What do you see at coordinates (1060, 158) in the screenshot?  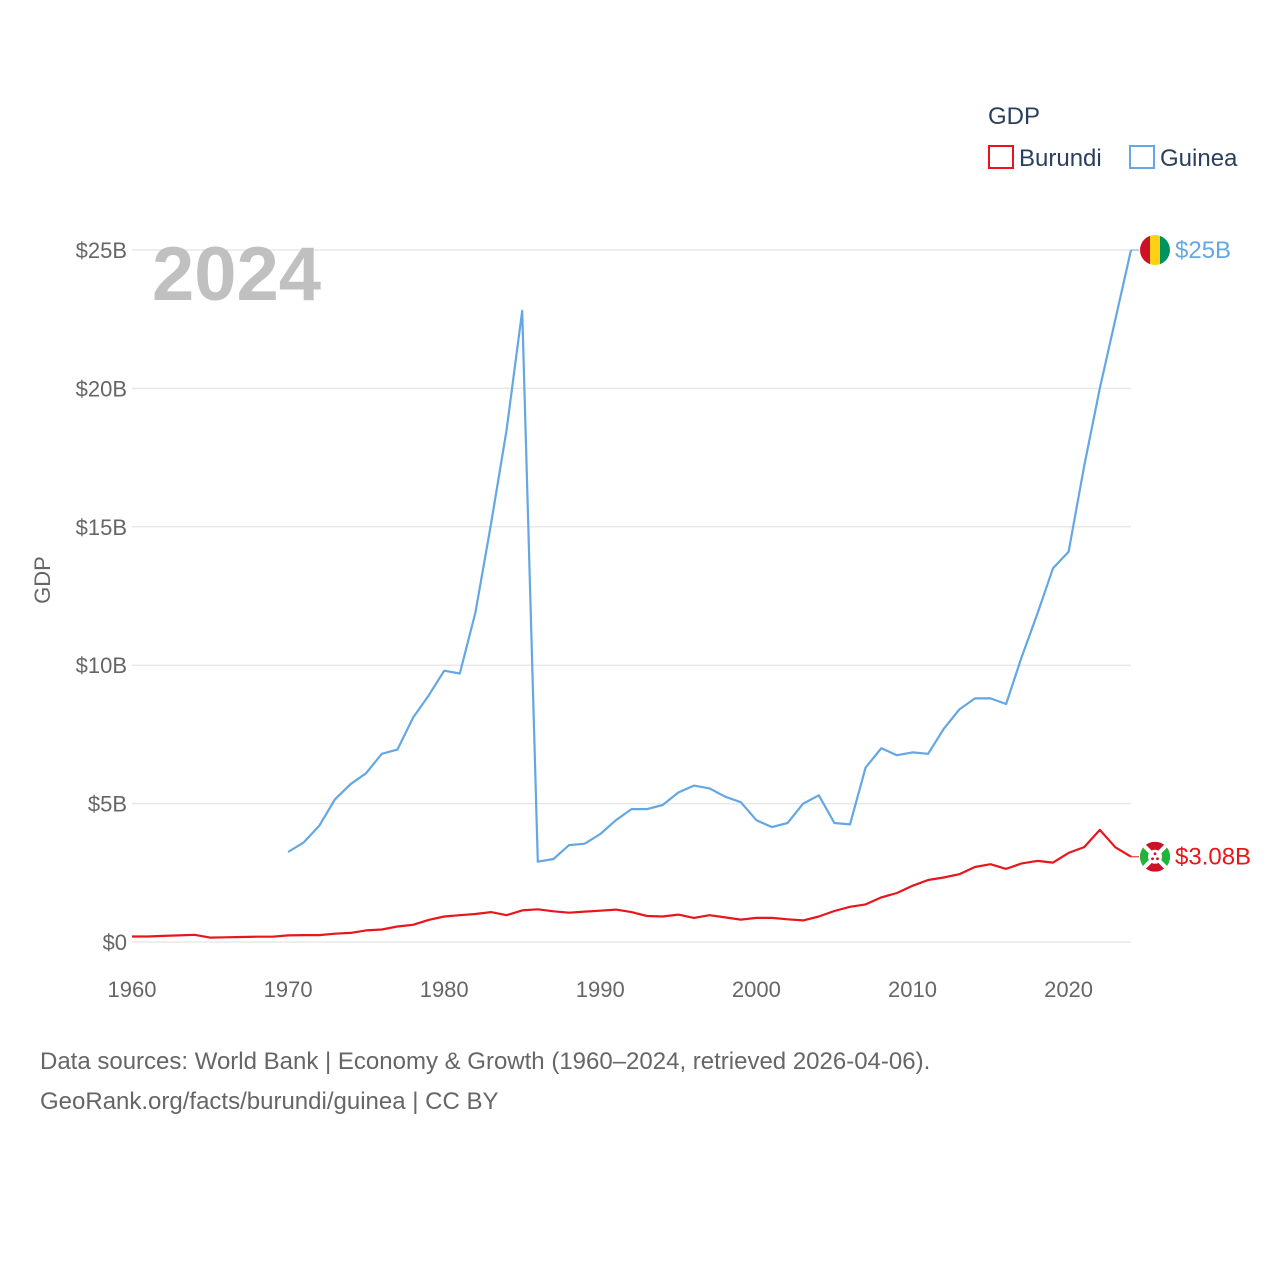 I see `legend-label-burundi: Burundi` at bounding box center [1060, 158].